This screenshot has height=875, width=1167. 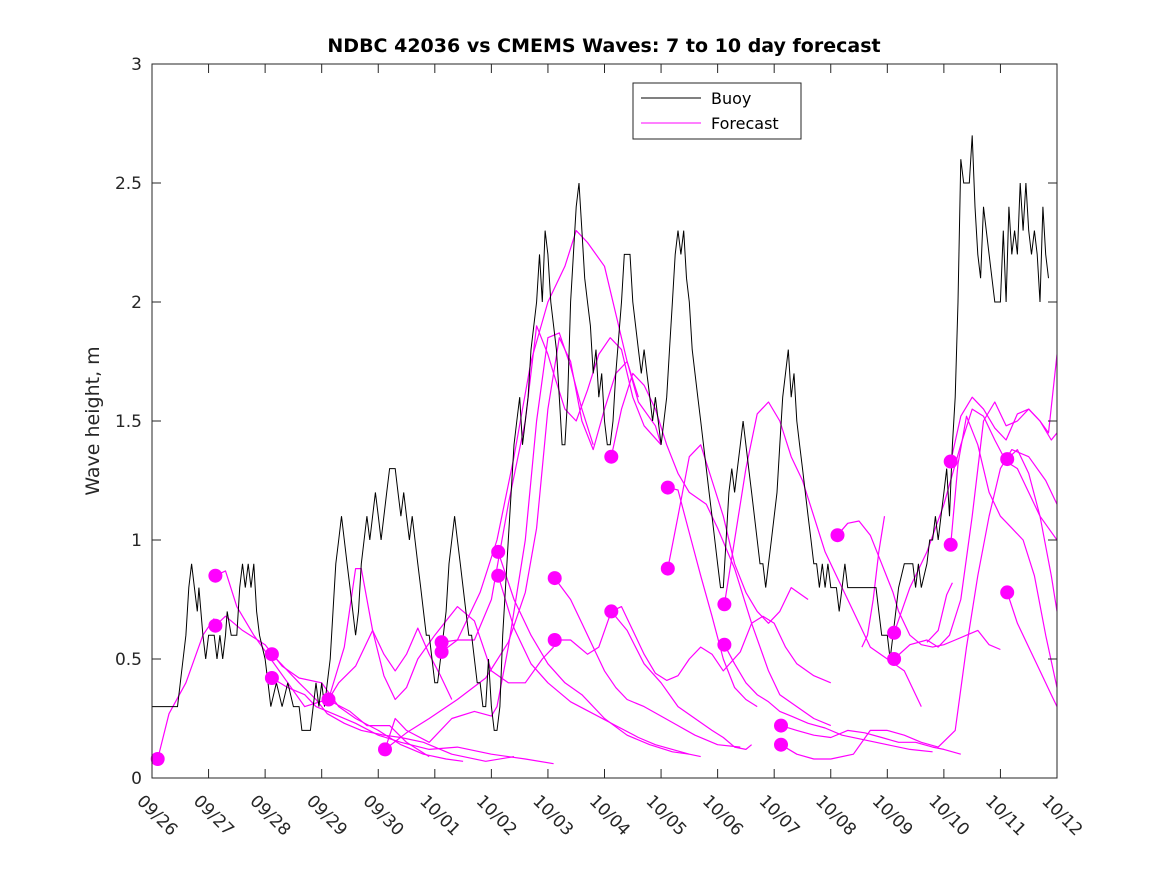 What do you see at coordinates (731, 98) in the screenshot?
I see `legend-label-buoy: Buoy` at bounding box center [731, 98].